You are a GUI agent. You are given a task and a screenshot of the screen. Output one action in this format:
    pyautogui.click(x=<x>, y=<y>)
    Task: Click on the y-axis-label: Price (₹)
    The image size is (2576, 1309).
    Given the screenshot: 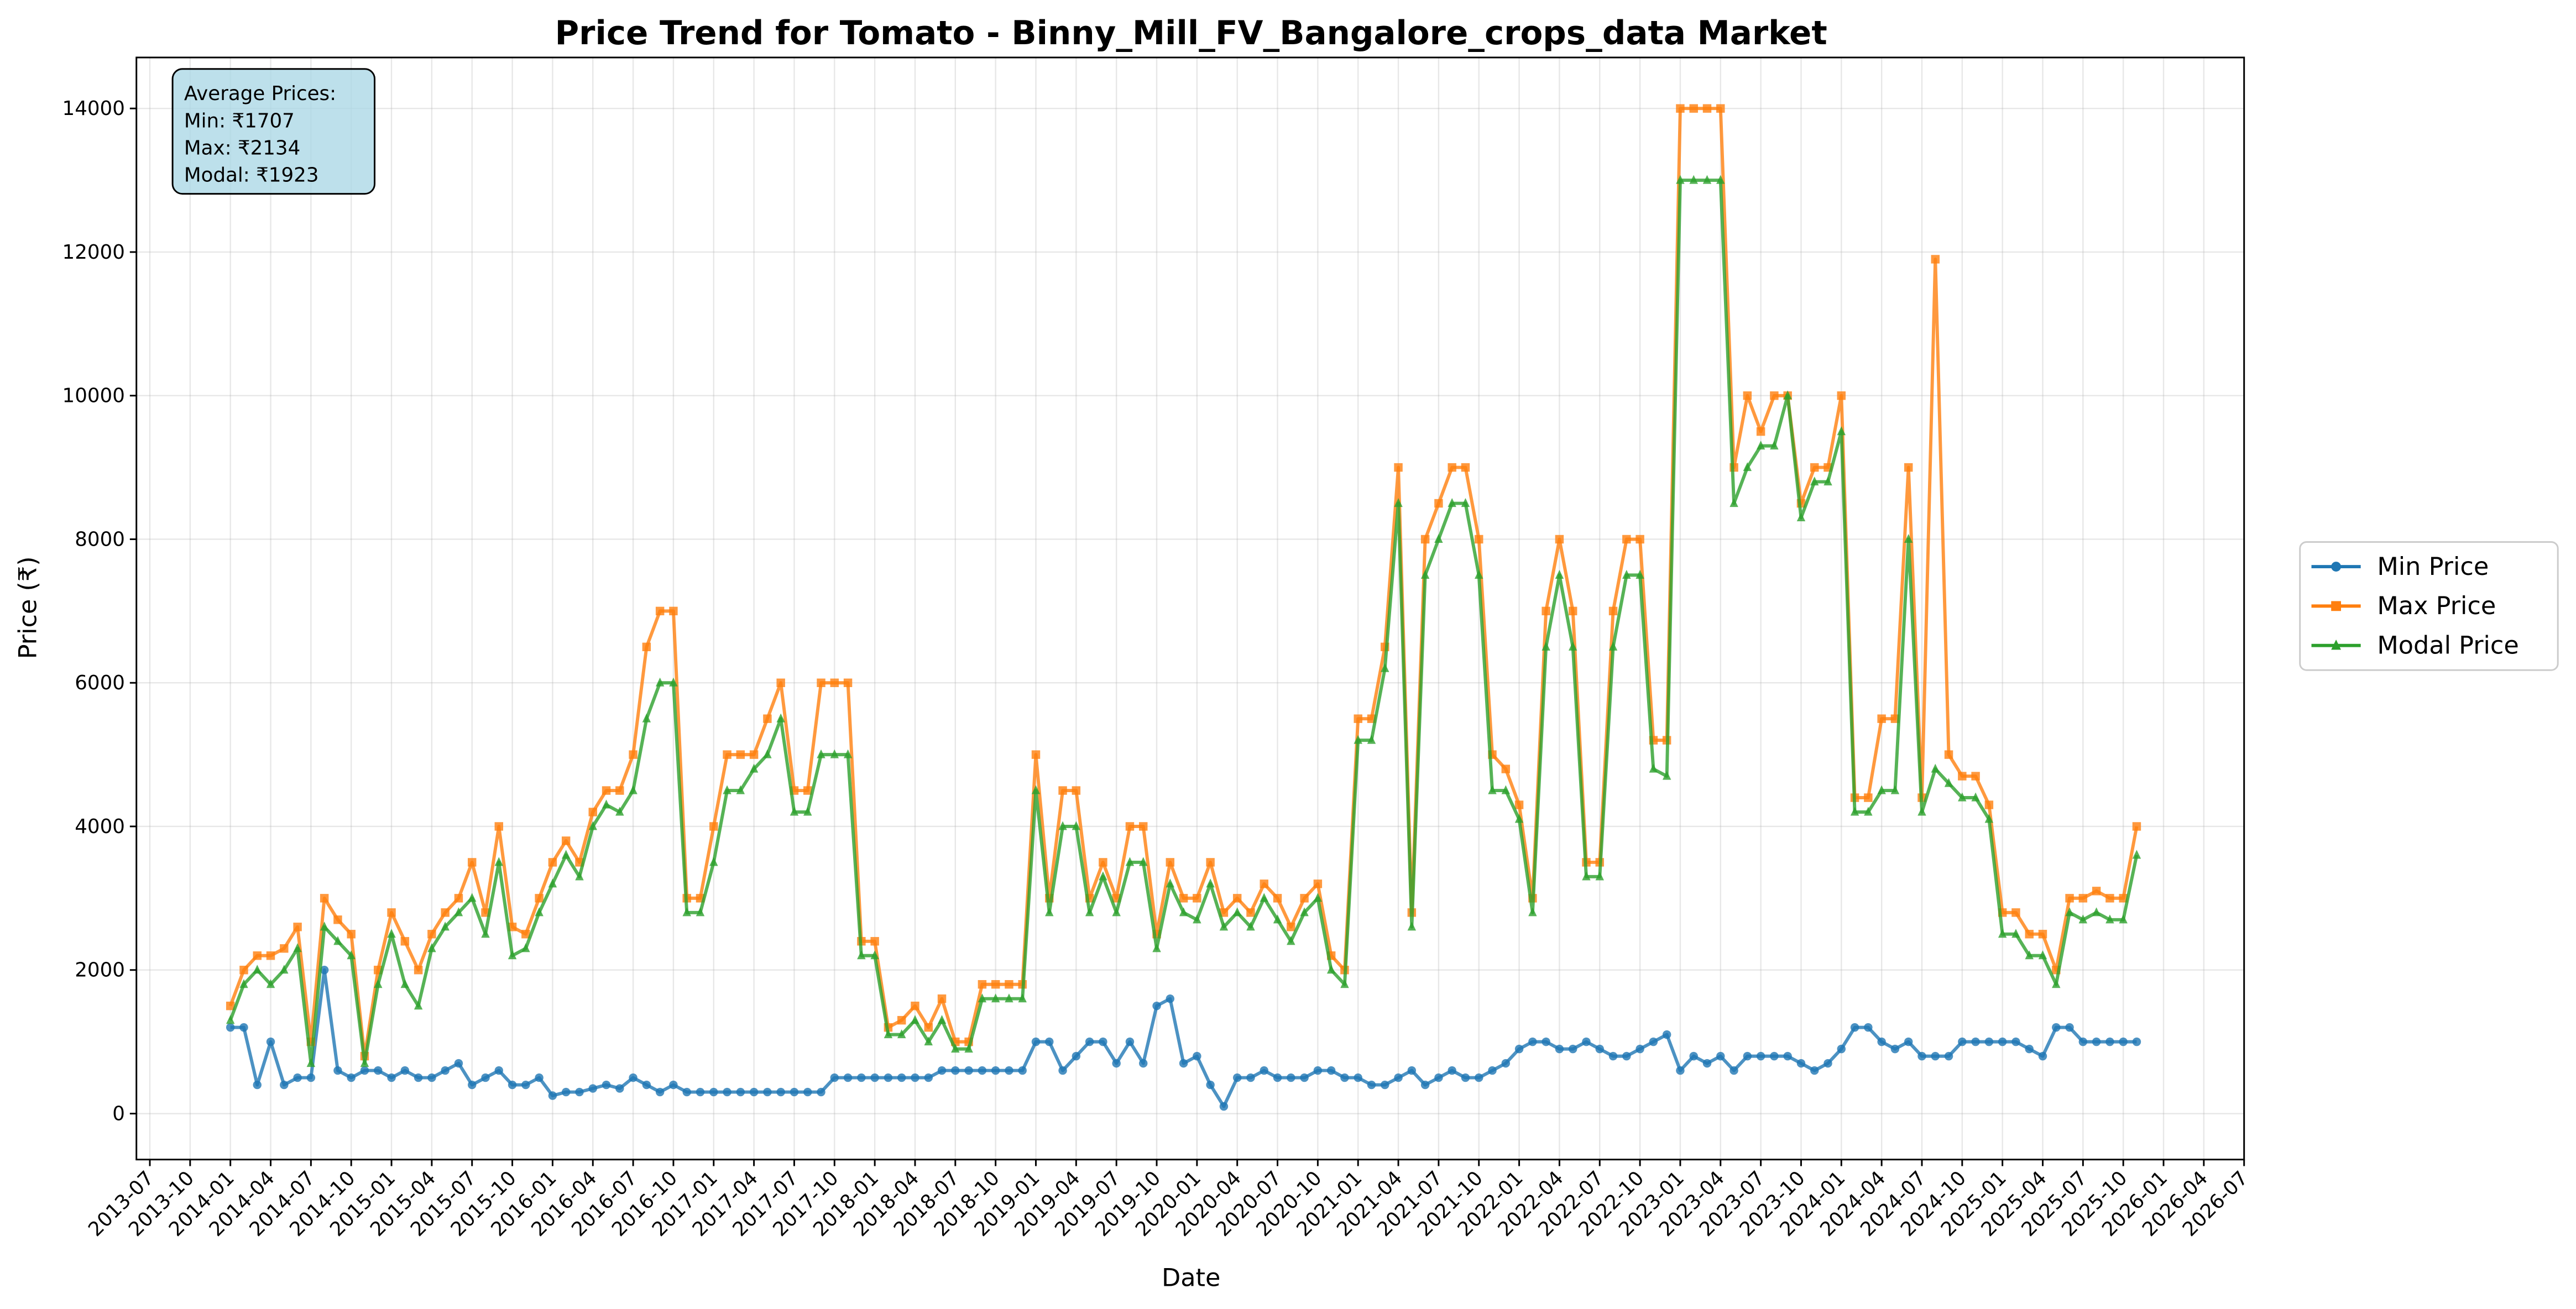 What is the action you would take?
    pyautogui.click(x=27, y=607)
    